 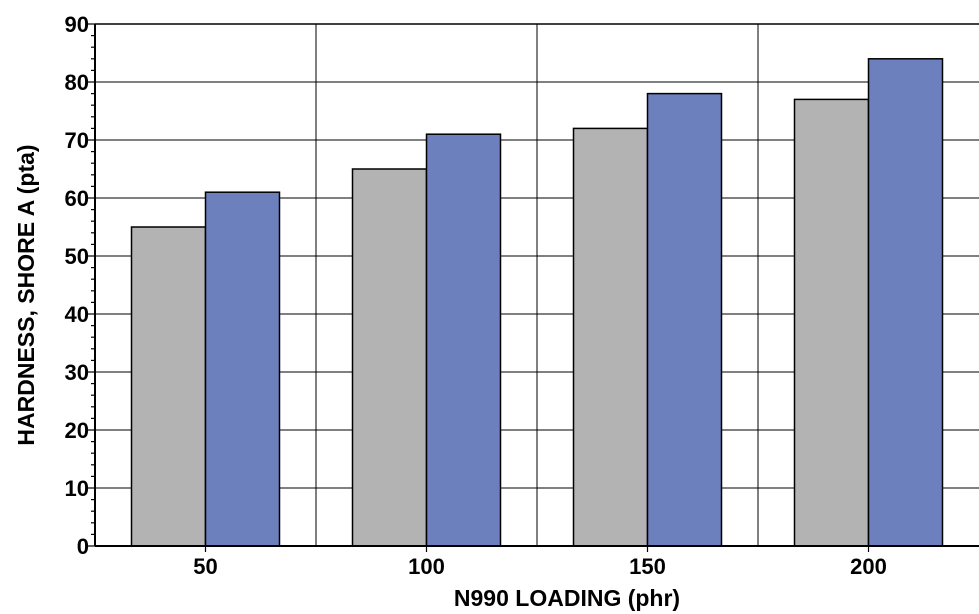 What do you see at coordinates (205, 566) in the screenshot?
I see `x-tick-label-50: 50` at bounding box center [205, 566].